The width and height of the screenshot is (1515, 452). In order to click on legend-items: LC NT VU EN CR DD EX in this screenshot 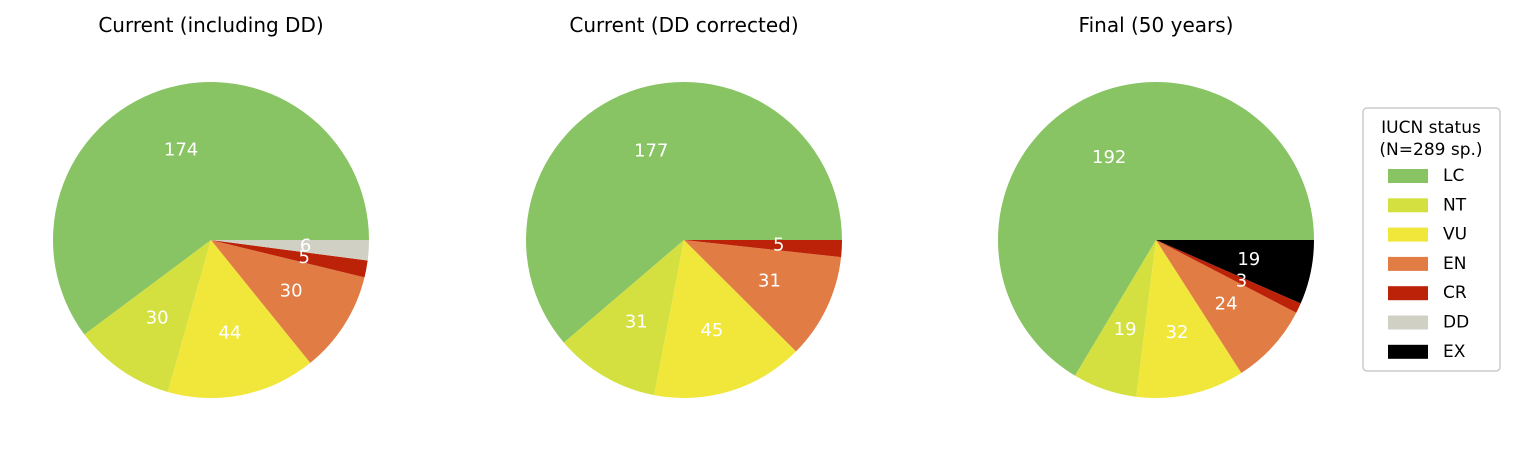, I will do `click(1428, 264)`.